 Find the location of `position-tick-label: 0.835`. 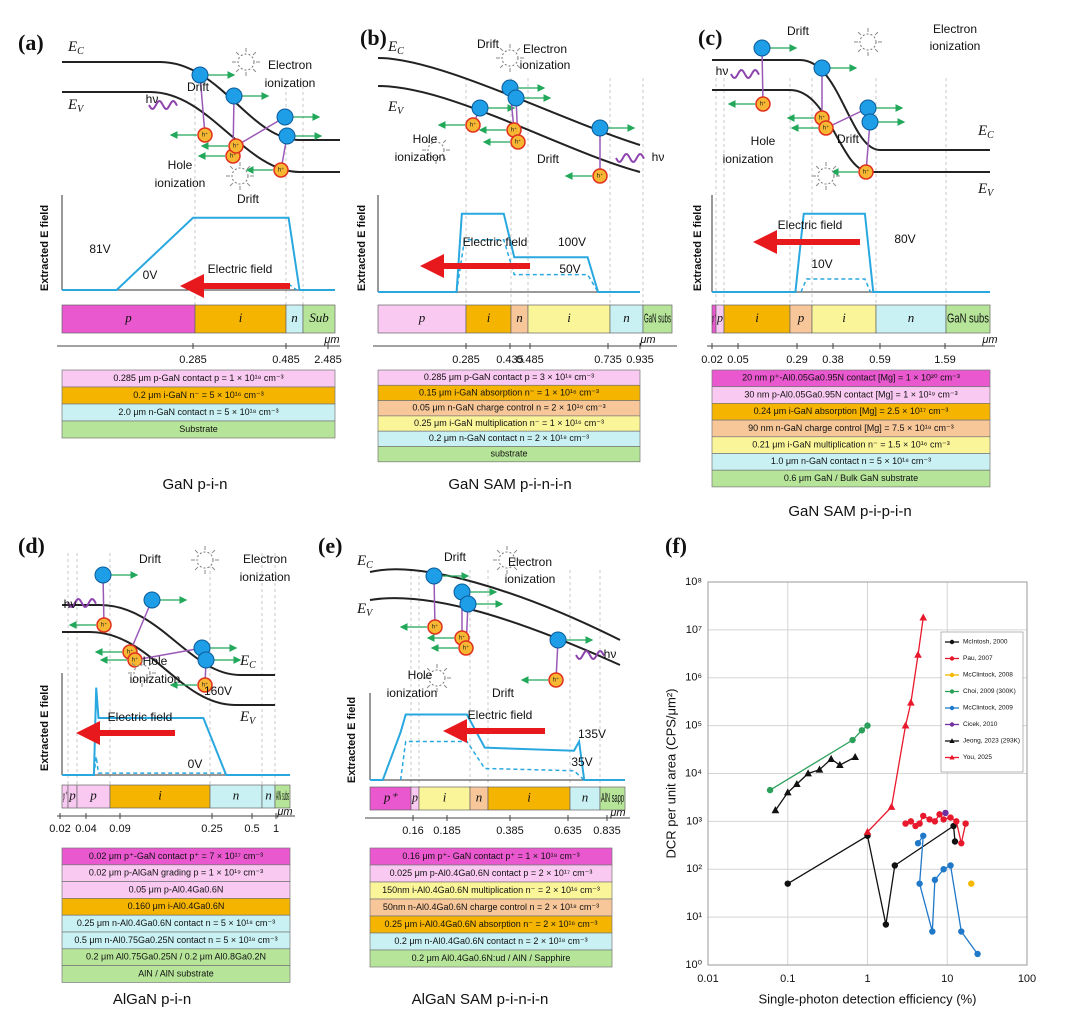

position-tick-label: 0.835 is located at coordinates (607, 831).